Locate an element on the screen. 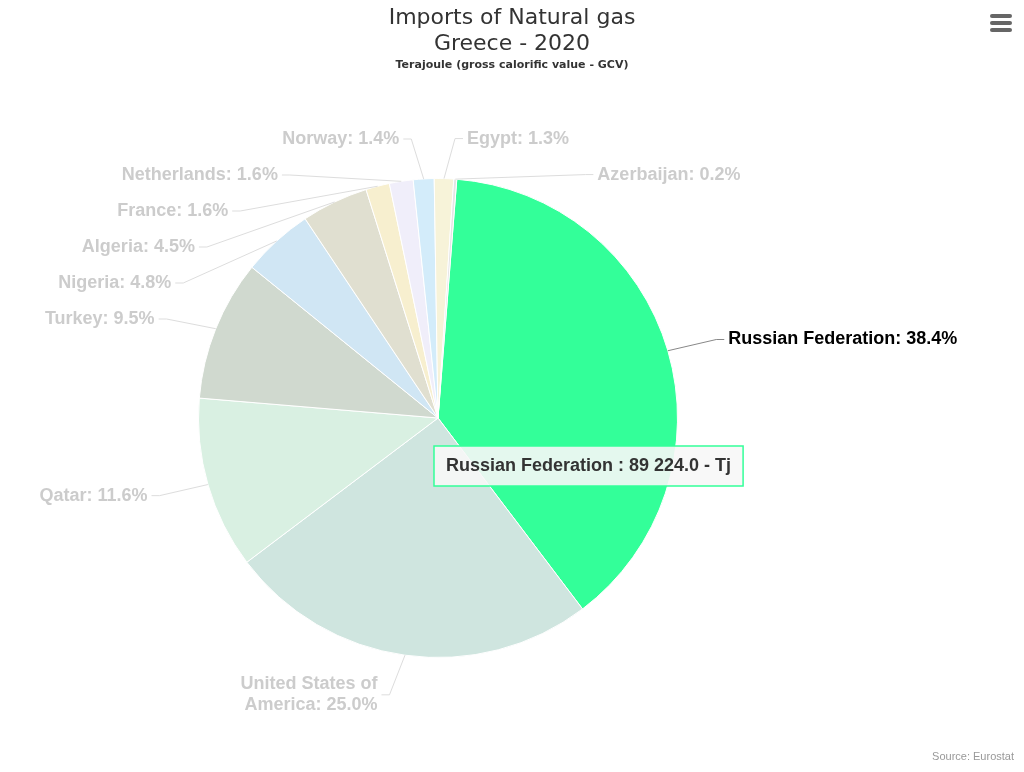  text: Russian Federation : 89 224.0 - Tj is located at coordinates (589, 464).